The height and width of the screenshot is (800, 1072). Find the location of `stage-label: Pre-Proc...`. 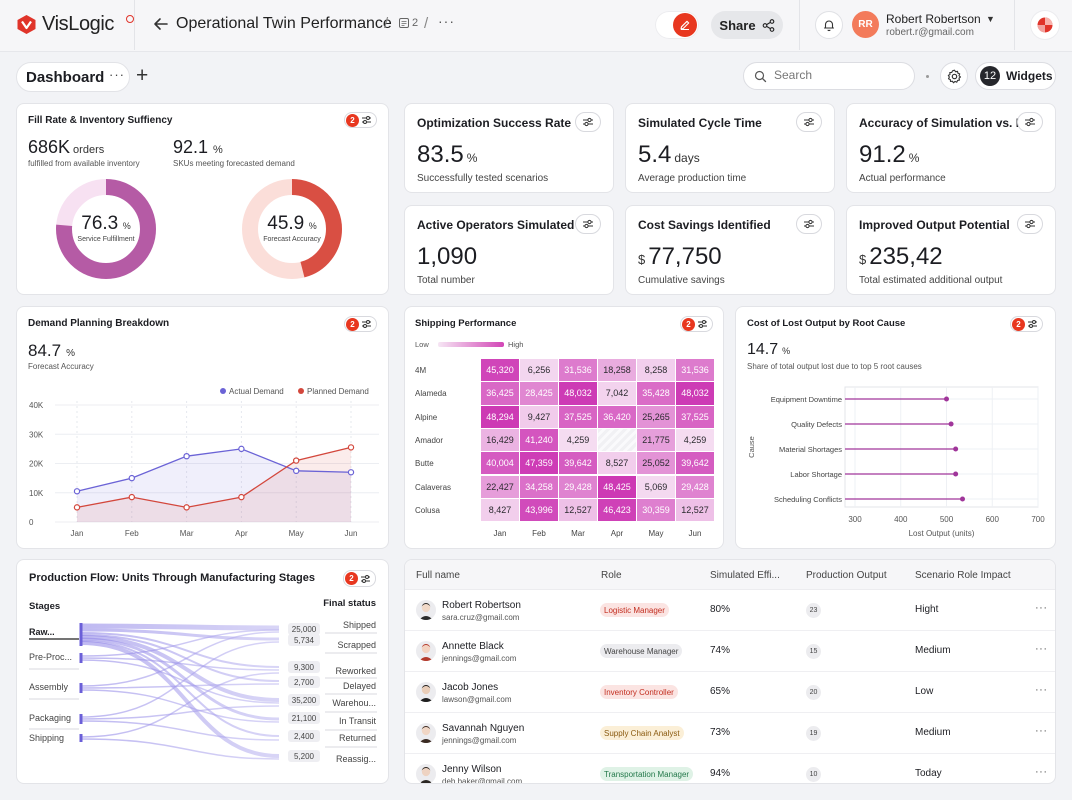

stage-label: Pre-Proc... is located at coordinates (51, 657).